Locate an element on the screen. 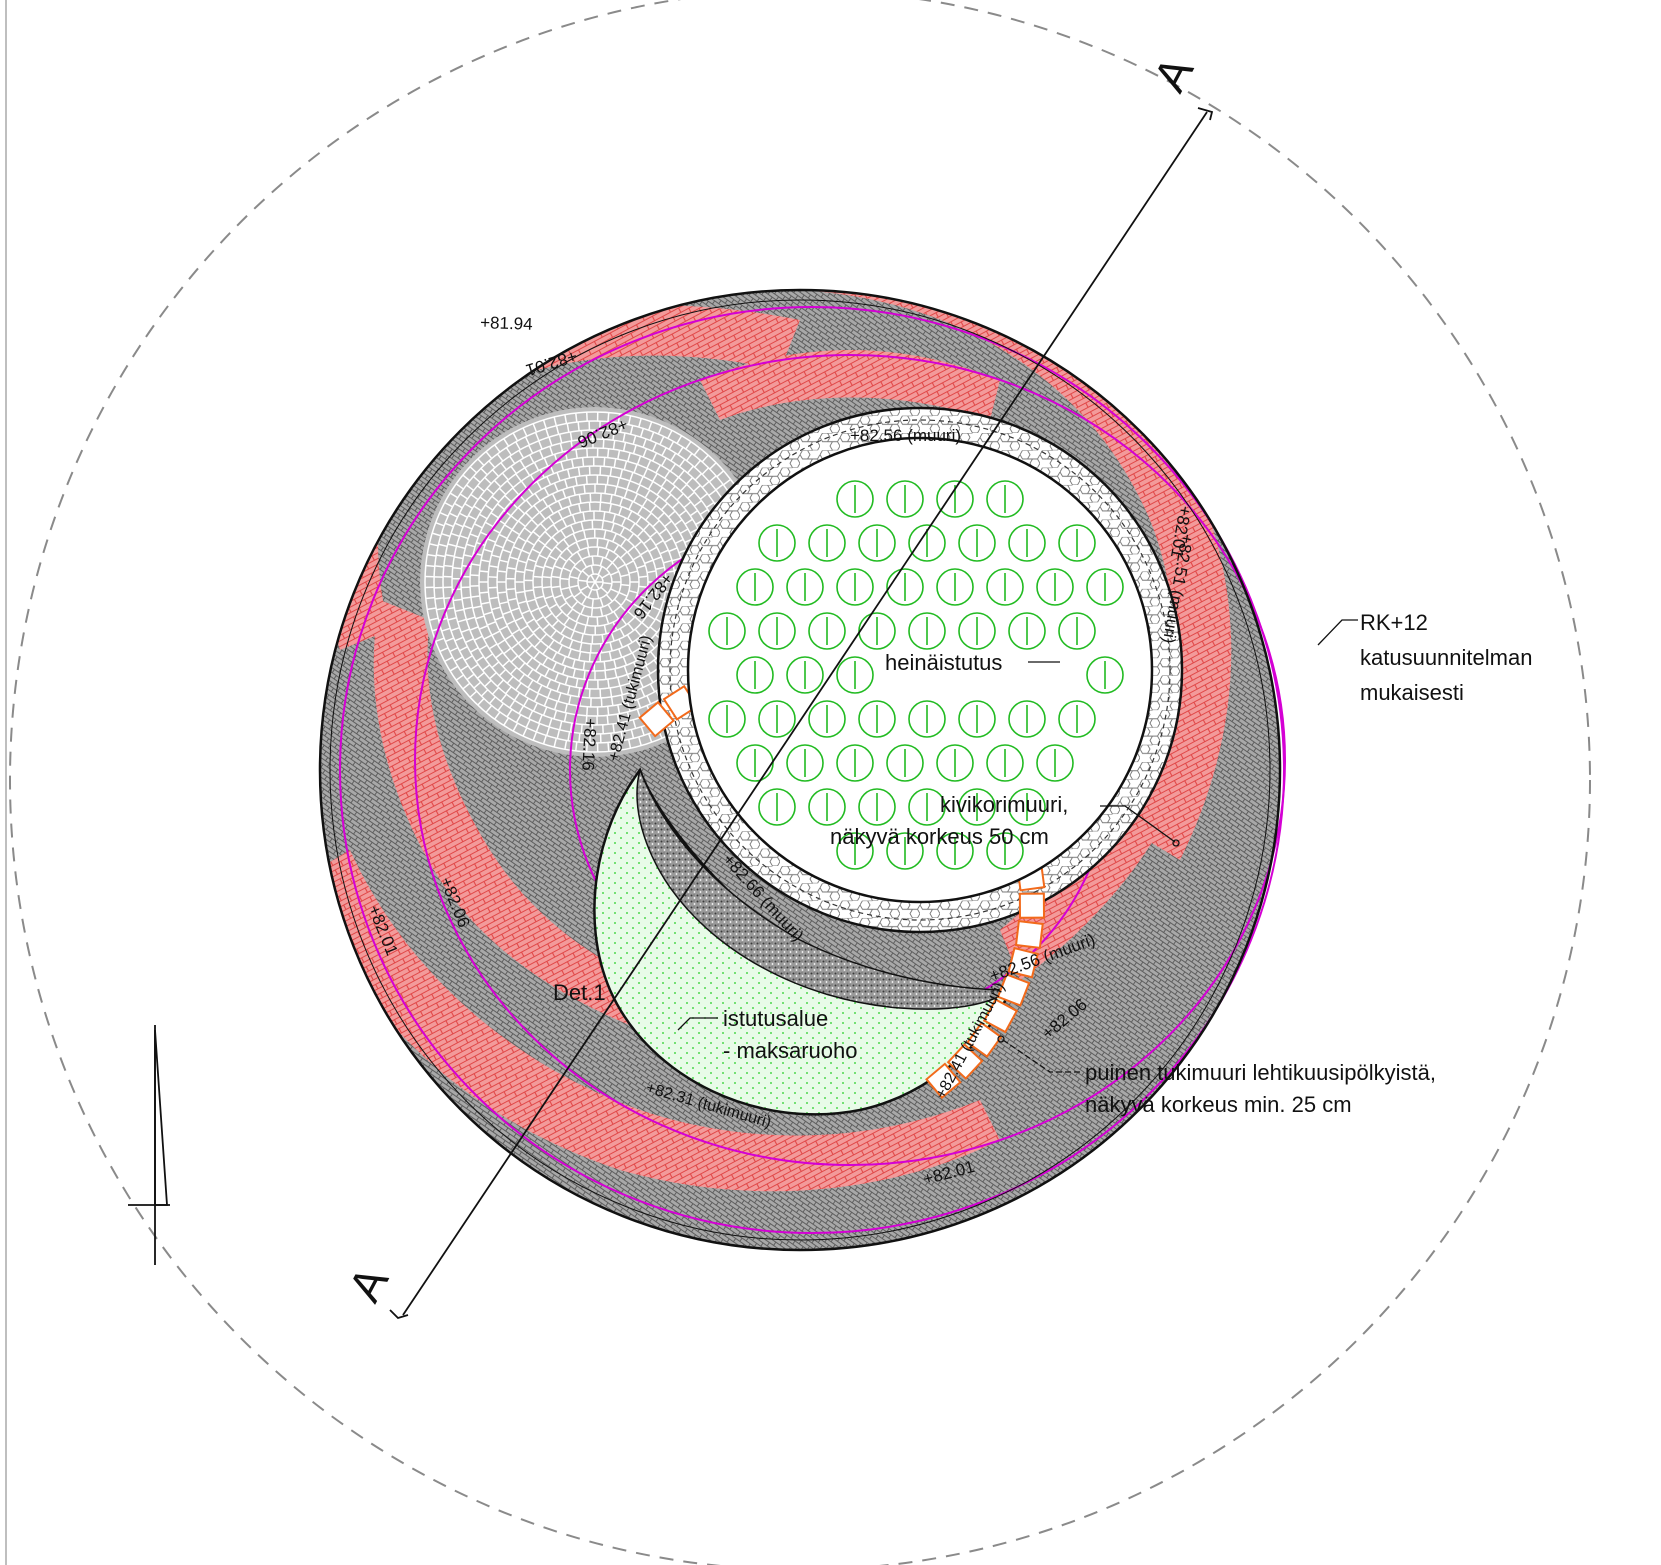 Image resolution: width=1661 pixels, height=1565 pixels. label-det1: Det.1 is located at coordinates (579, 992).